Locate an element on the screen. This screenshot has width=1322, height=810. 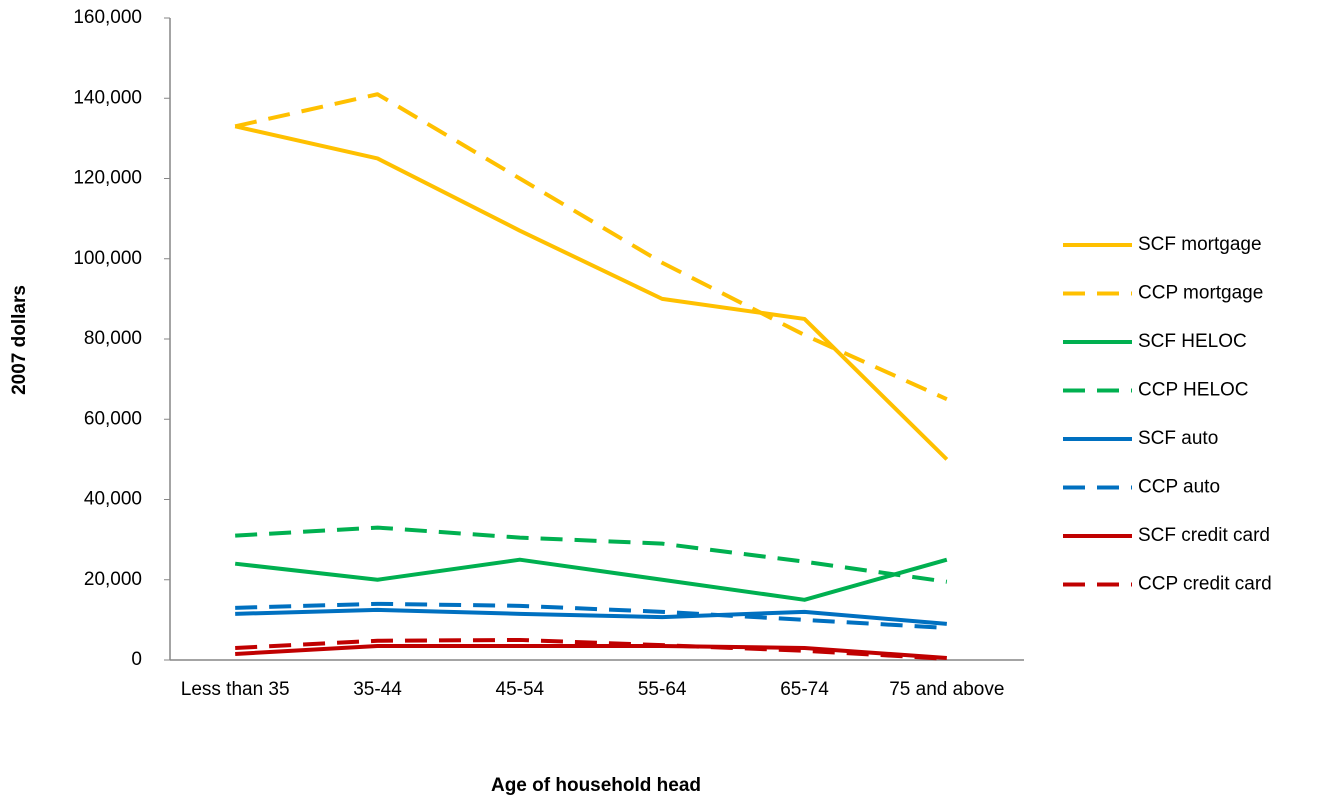
x-axis-title: Age of household head is located at coordinates (596, 785).